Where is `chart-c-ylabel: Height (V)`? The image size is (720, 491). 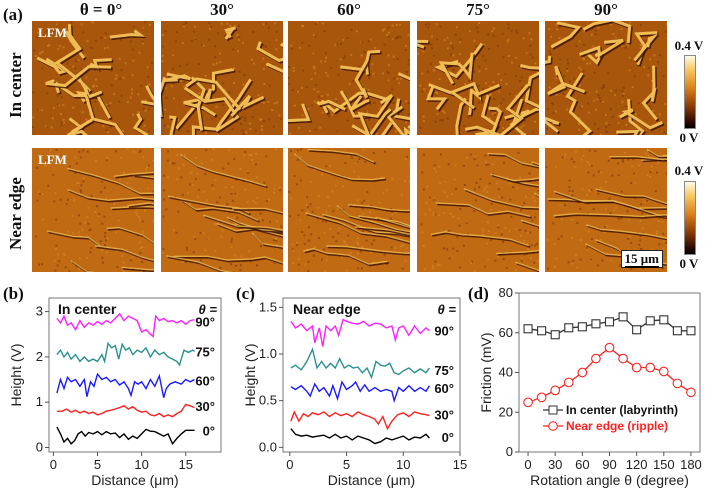
chart-c-ylabel: Height (V) is located at coordinates (250, 374).